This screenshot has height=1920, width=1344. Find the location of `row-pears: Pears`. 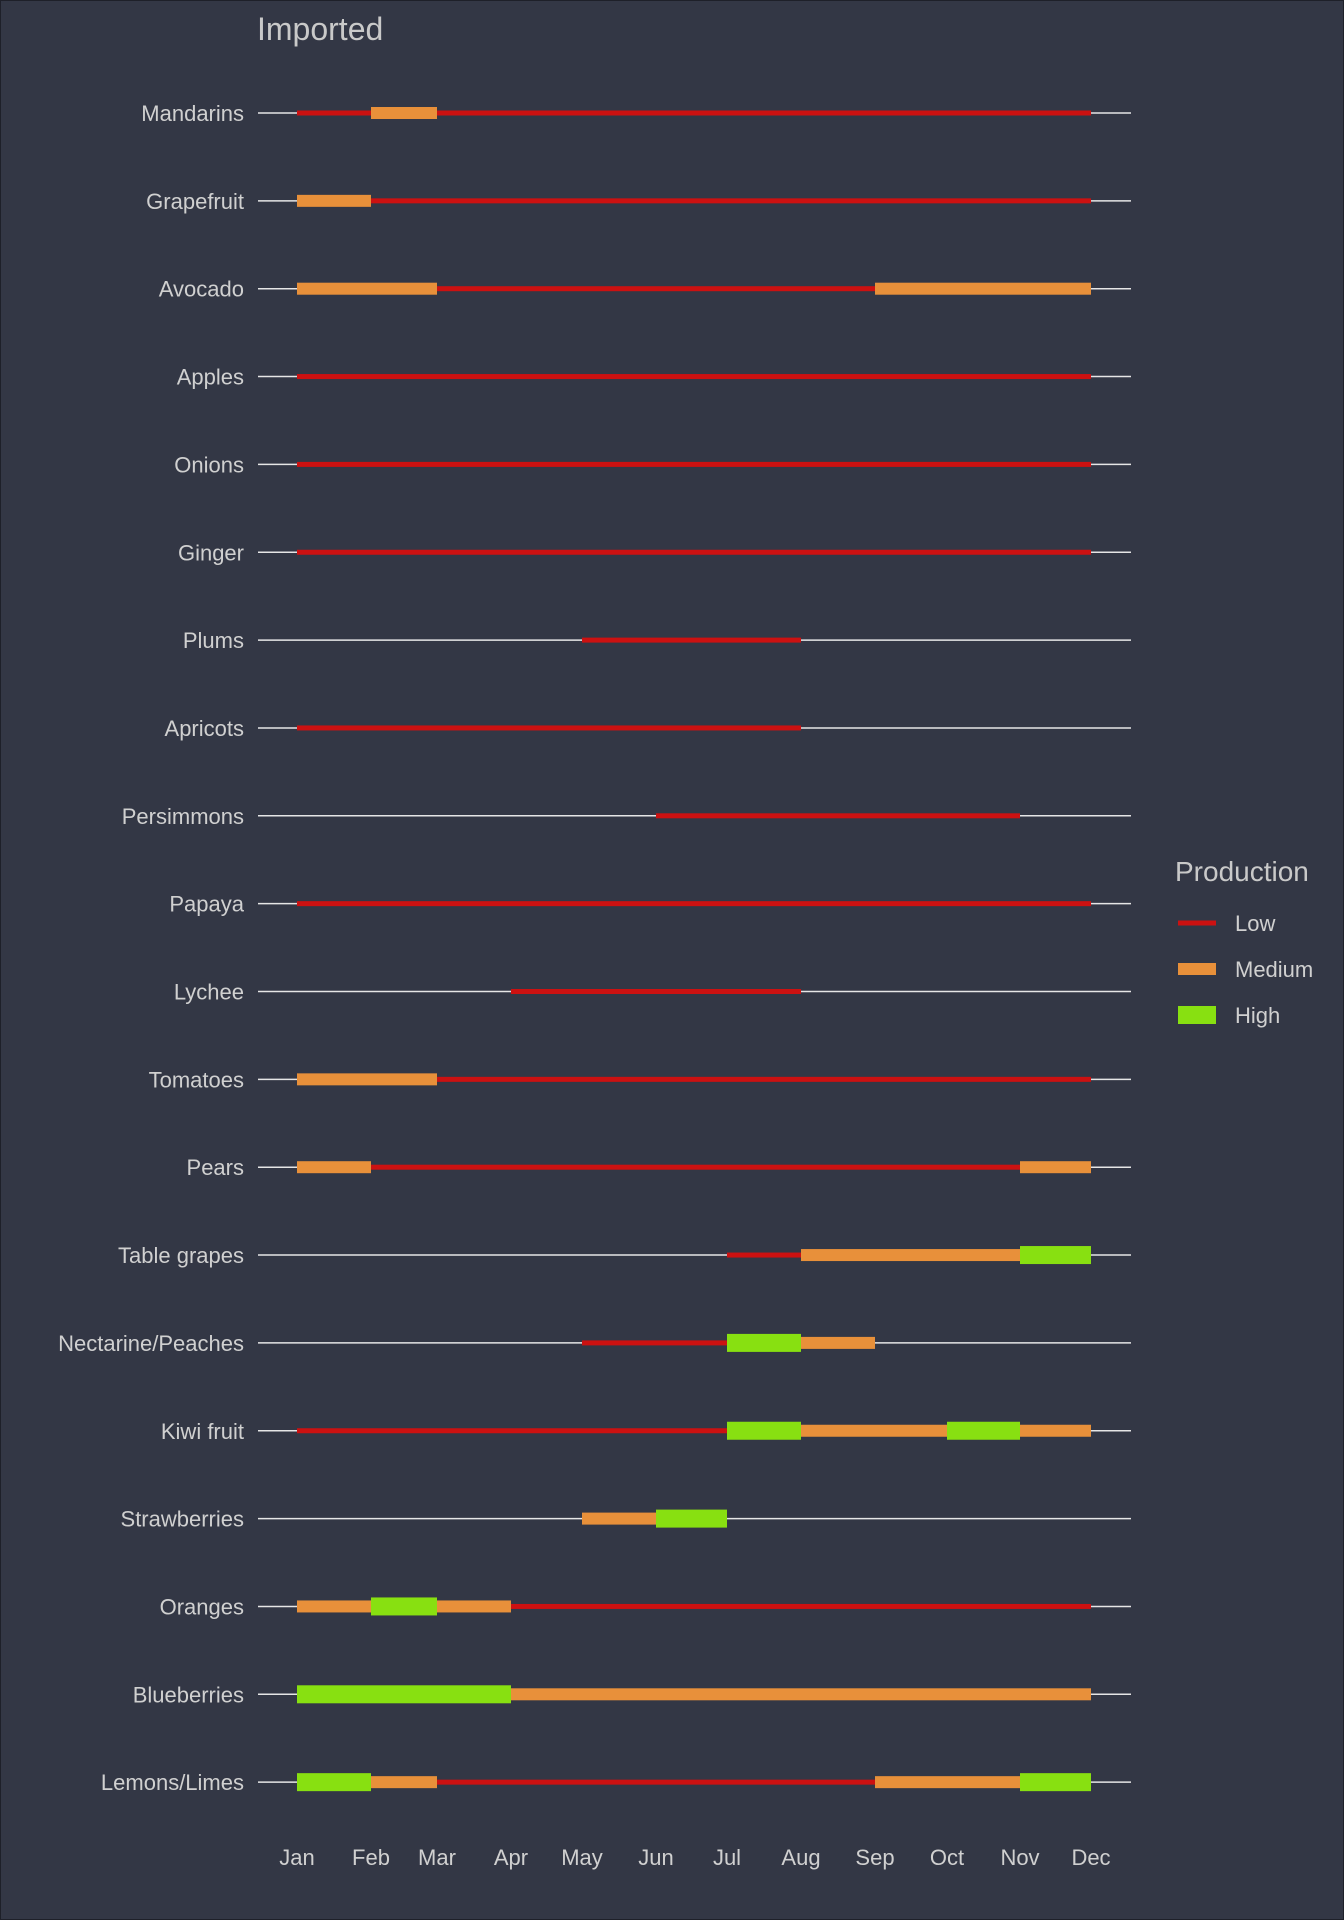

row-pears: Pears is located at coordinates (659, 1167).